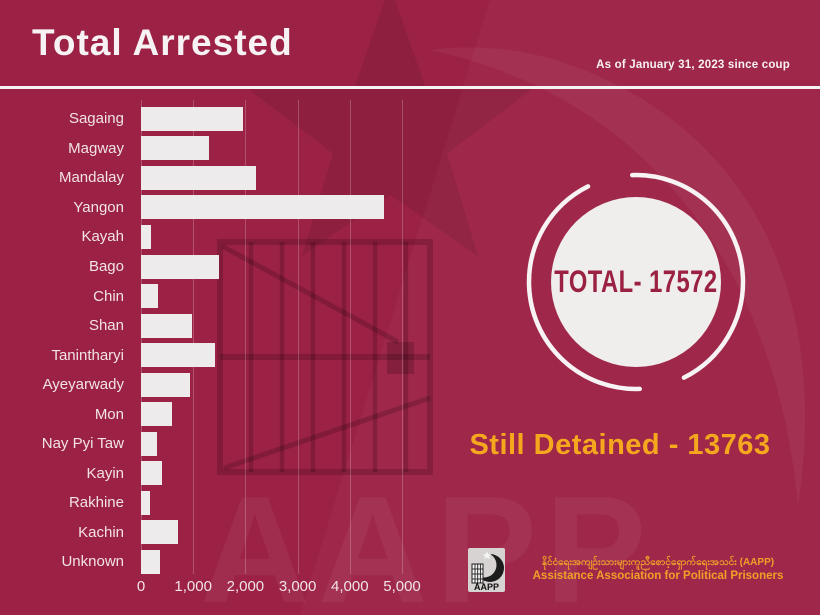  I want to click on x-tick-label: 1,000, so click(193, 586).